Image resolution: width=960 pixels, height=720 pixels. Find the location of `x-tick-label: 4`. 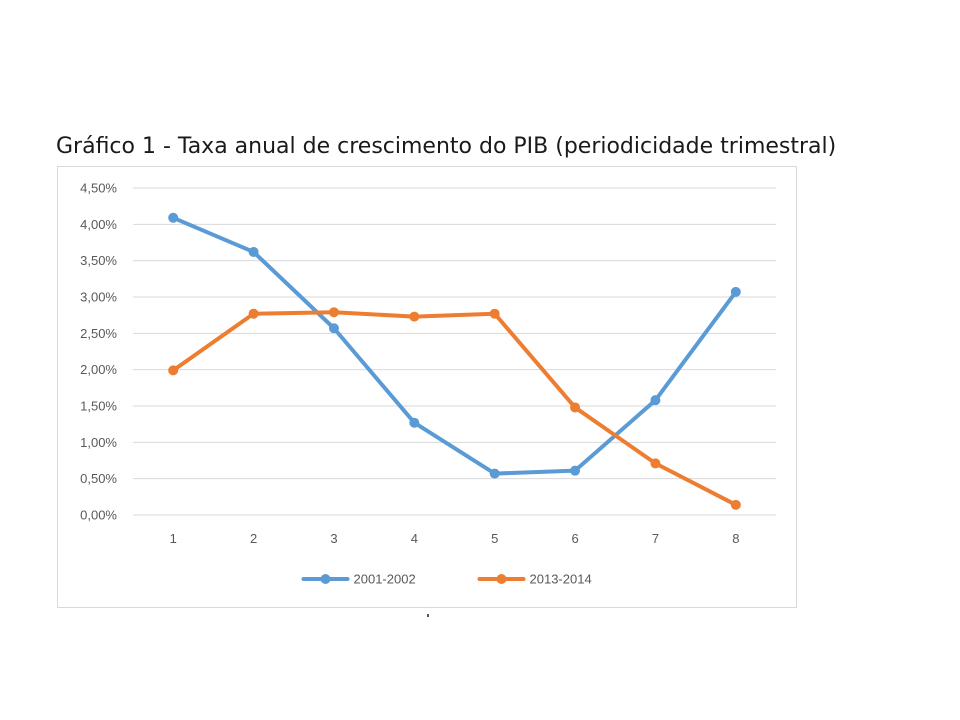

x-tick-label: 4 is located at coordinates (414, 538).